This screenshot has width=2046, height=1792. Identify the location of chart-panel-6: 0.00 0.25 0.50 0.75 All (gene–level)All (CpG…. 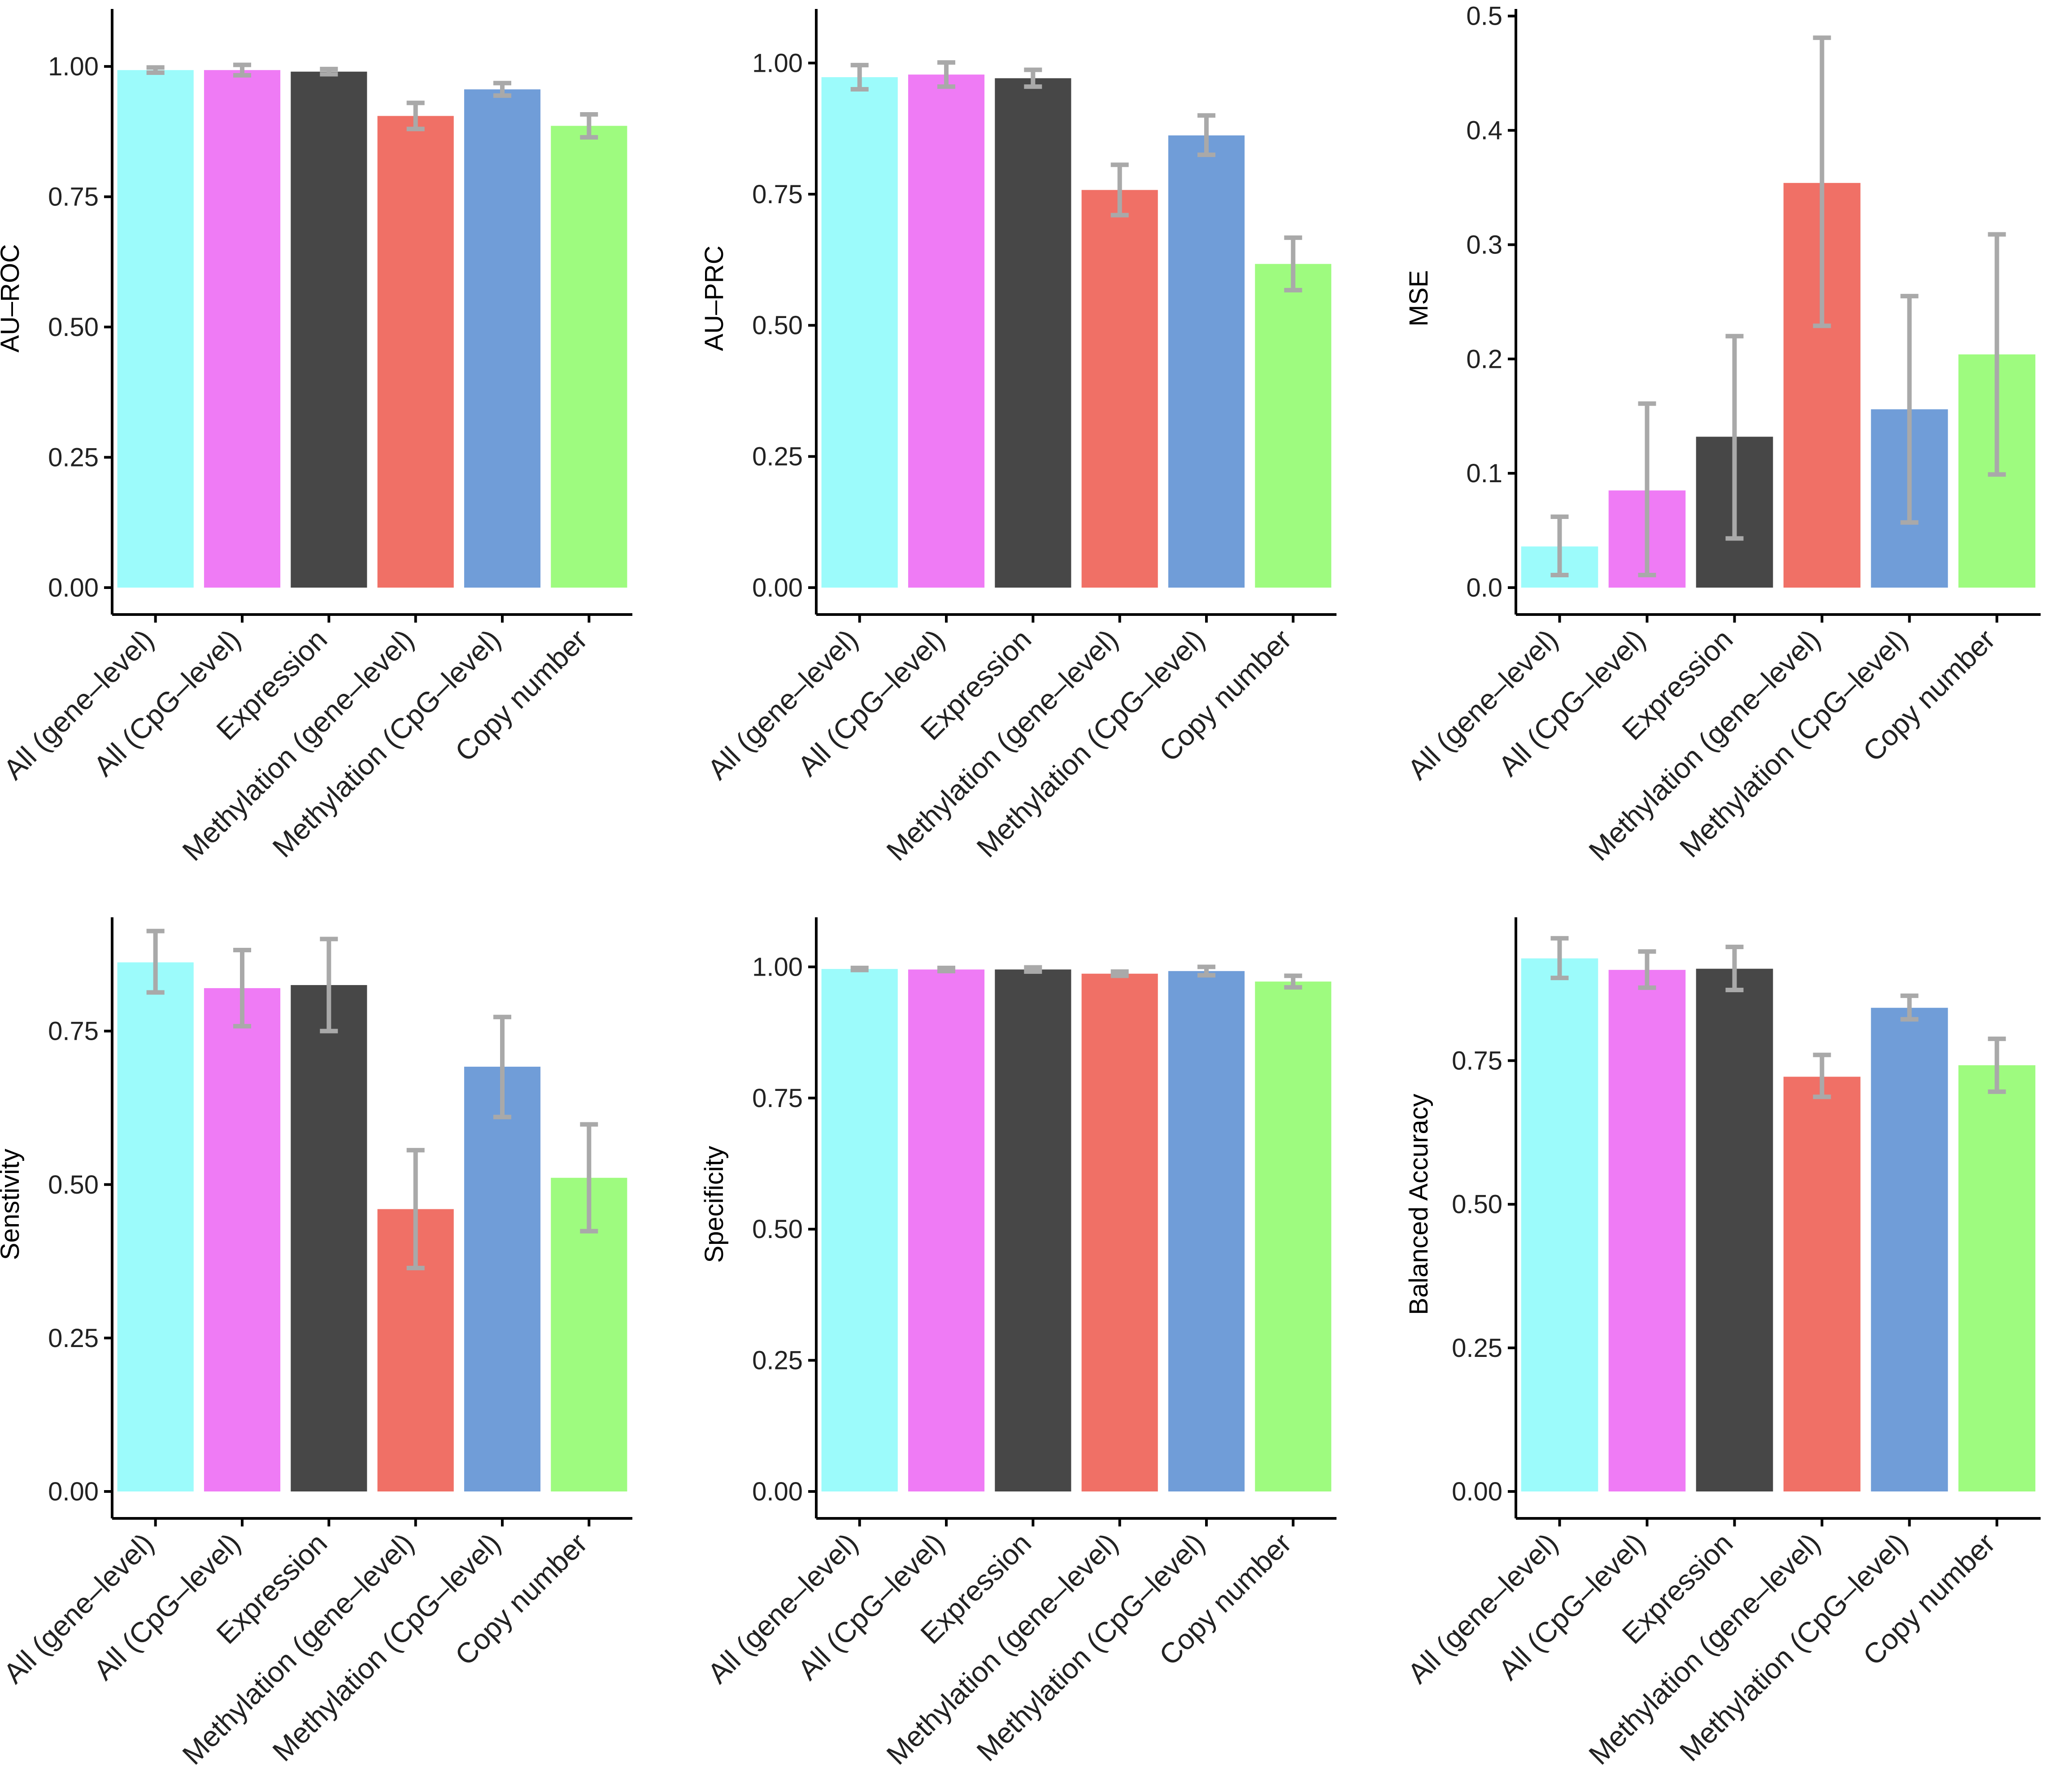
(1721, 1344).